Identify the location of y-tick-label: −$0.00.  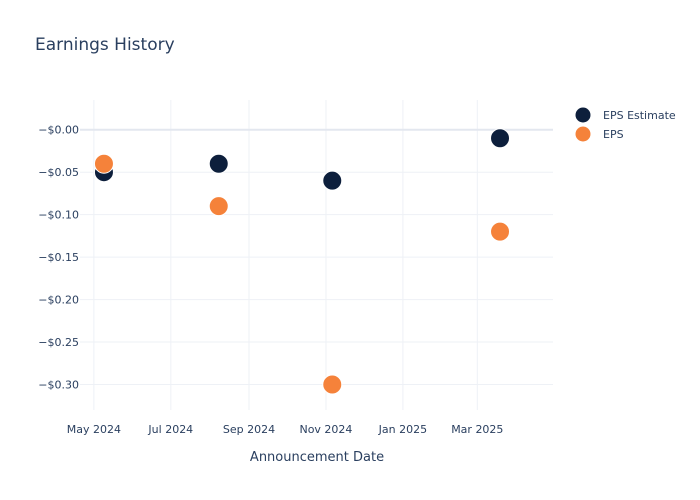
(58, 130).